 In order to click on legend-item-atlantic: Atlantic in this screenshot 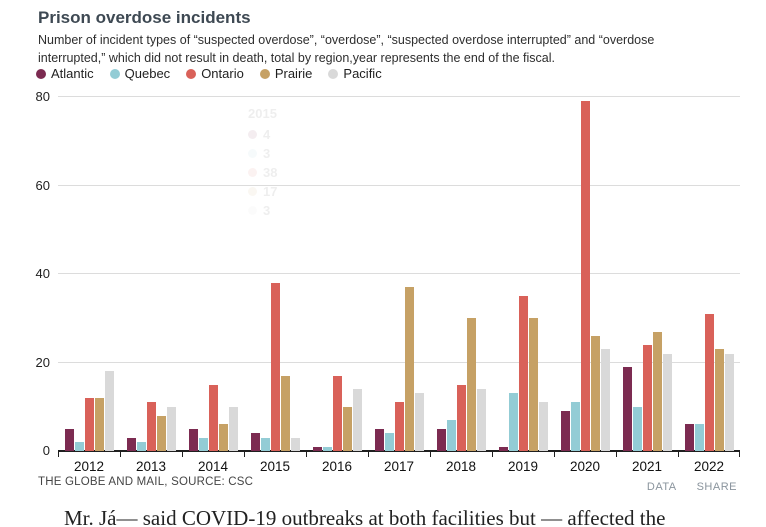, I will do `click(65, 73)`.